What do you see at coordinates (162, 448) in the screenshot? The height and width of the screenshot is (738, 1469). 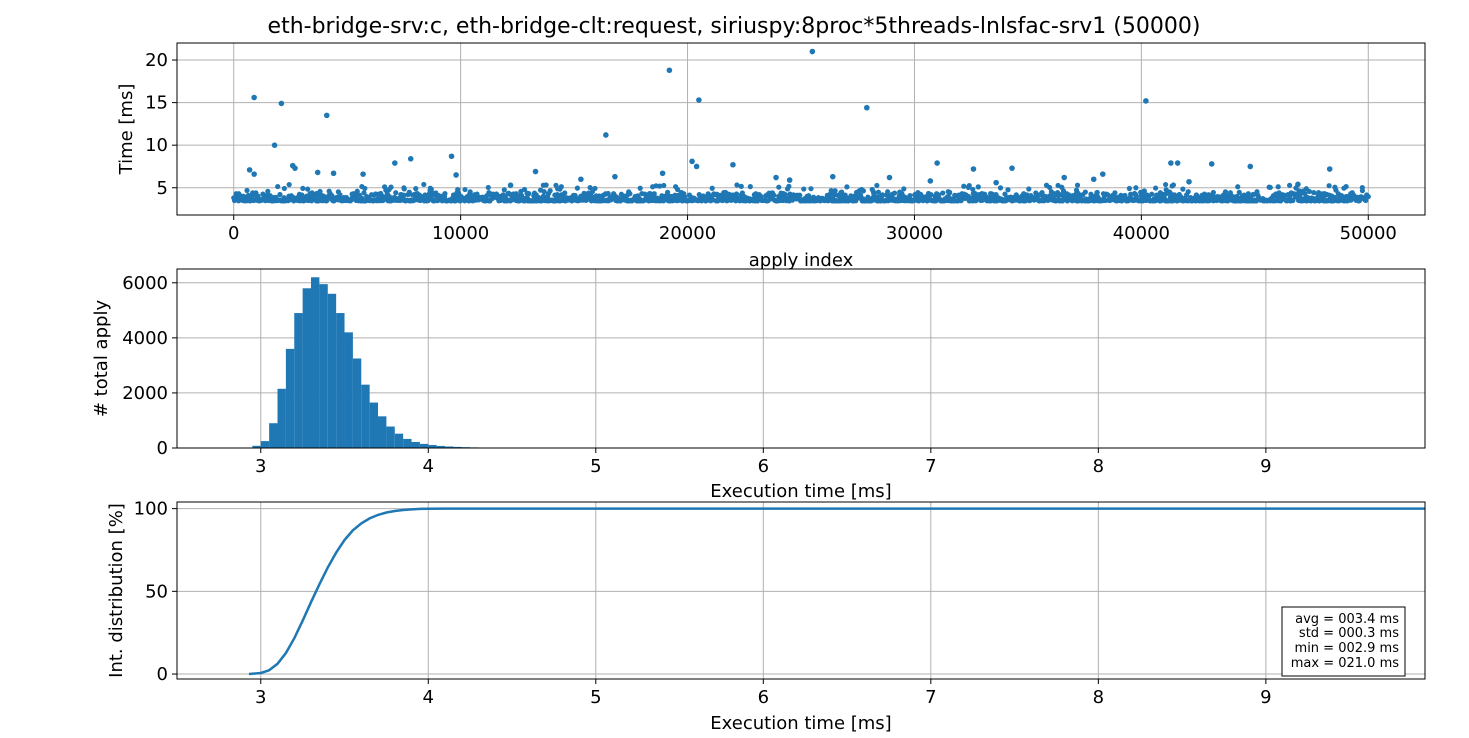 I see `hist-ytick-label-0: 0` at bounding box center [162, 448].